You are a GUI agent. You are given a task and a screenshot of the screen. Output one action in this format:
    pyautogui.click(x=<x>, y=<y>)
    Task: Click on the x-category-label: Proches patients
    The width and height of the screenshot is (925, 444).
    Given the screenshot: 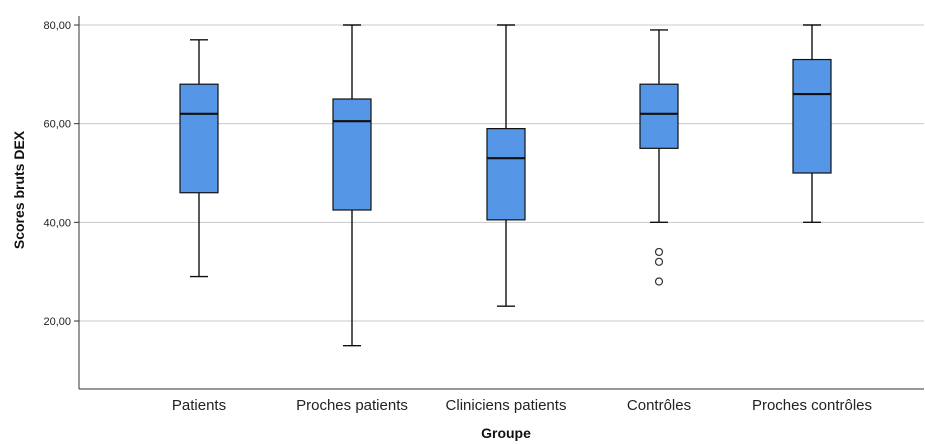 What is the action you would take?
    pyautogui.click(x=352, y=405)
    